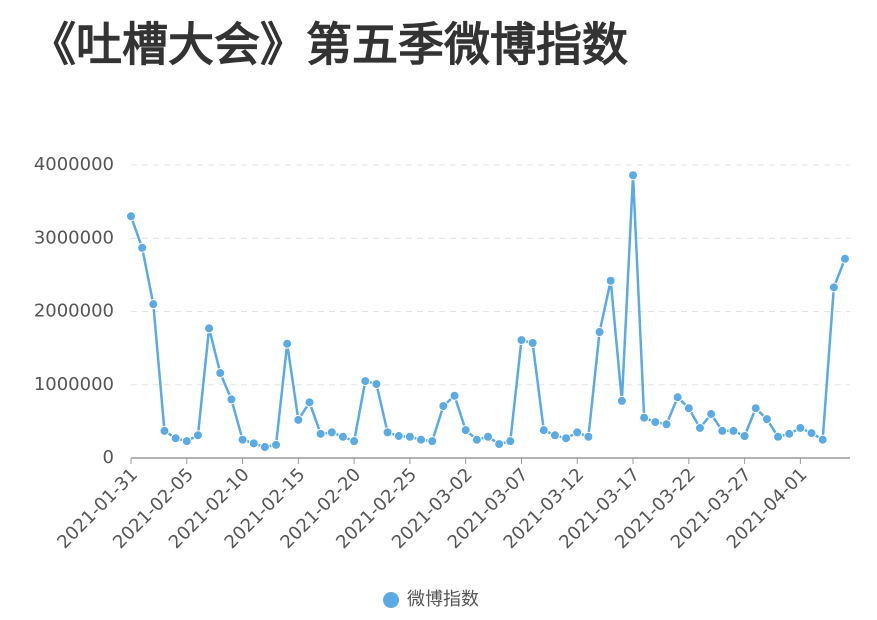  Describe the element at coordinates (74, 164) in the screenshot. I see `y-tick-label: 4000000` at that location.